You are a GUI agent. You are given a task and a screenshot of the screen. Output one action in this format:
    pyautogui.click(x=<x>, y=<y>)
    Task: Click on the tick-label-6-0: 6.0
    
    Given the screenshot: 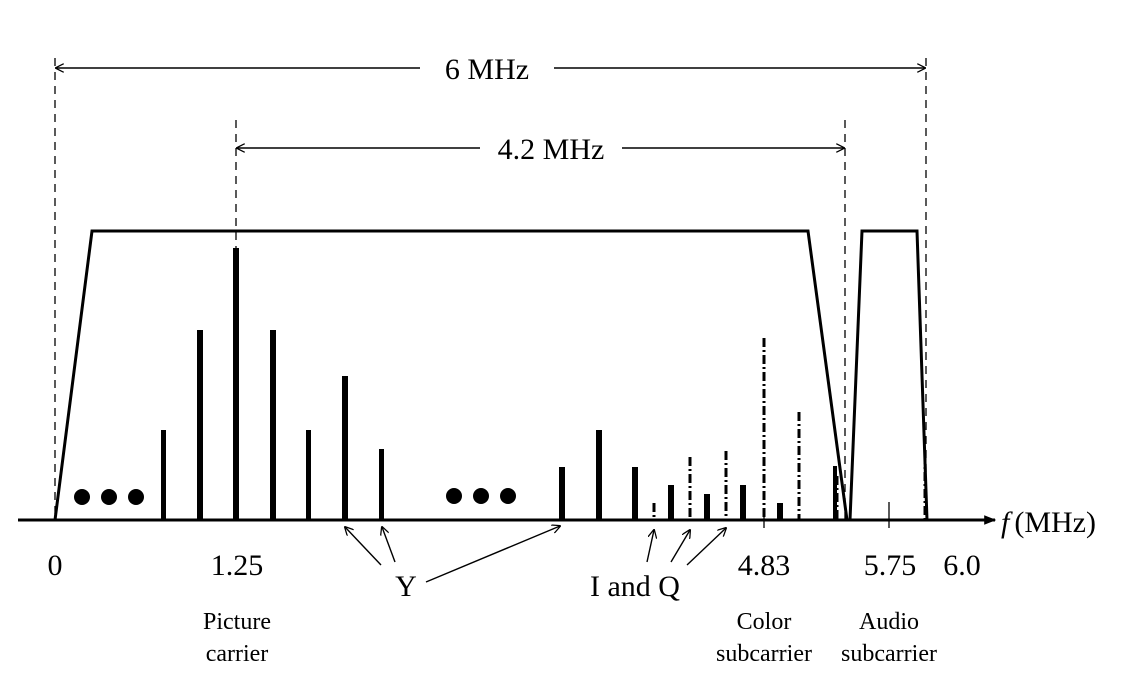 What is the action you would take?
    pyautogui.click(x=962, y=565)
    